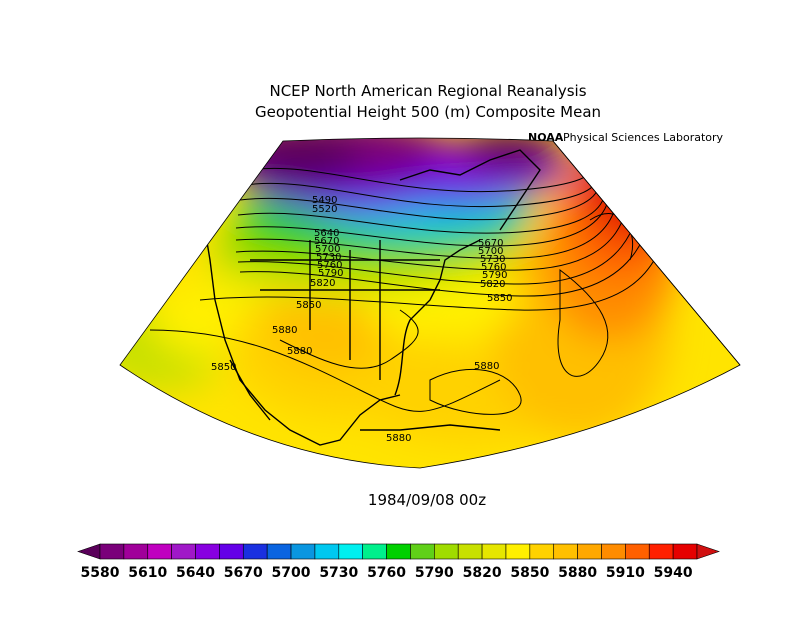  What do you see at coordinates (427, 91) in the screenshot?
I see `chart-title: NCEP North American Regional Reanalysis` at bounding box center [427, 91].